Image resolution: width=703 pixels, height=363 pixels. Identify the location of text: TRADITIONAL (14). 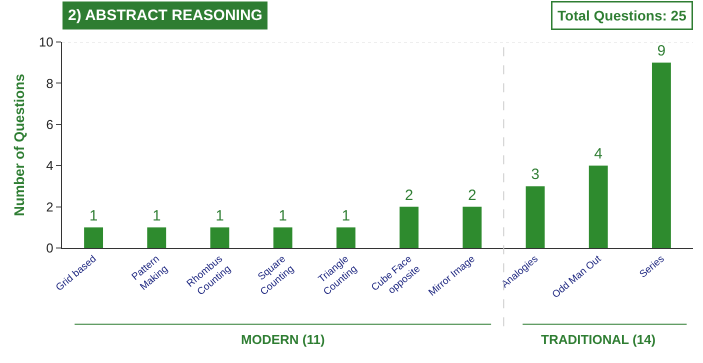
(598, 339).